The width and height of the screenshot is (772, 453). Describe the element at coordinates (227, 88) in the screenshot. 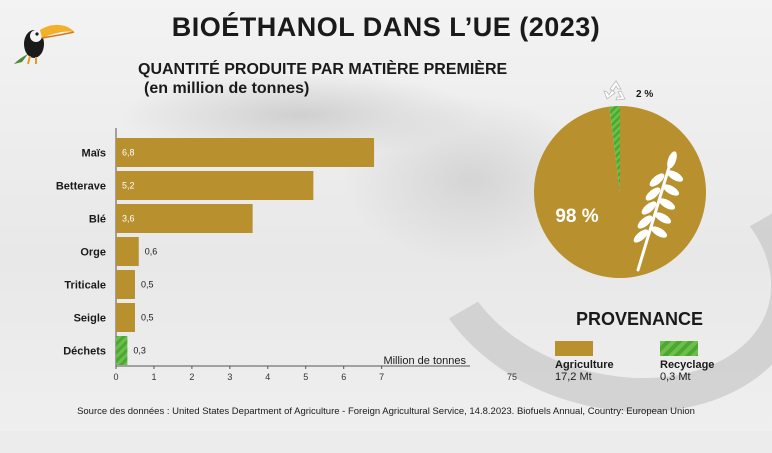

I see `subtitle-line-2: (en million de tonnes)` at that location.